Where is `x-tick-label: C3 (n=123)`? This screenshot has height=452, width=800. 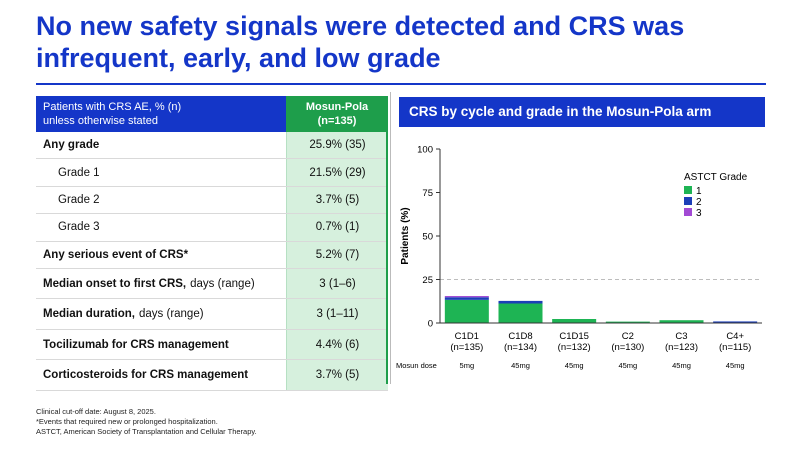
x-tick-label: C3 (n=123) is located at coordinates (681, 342).